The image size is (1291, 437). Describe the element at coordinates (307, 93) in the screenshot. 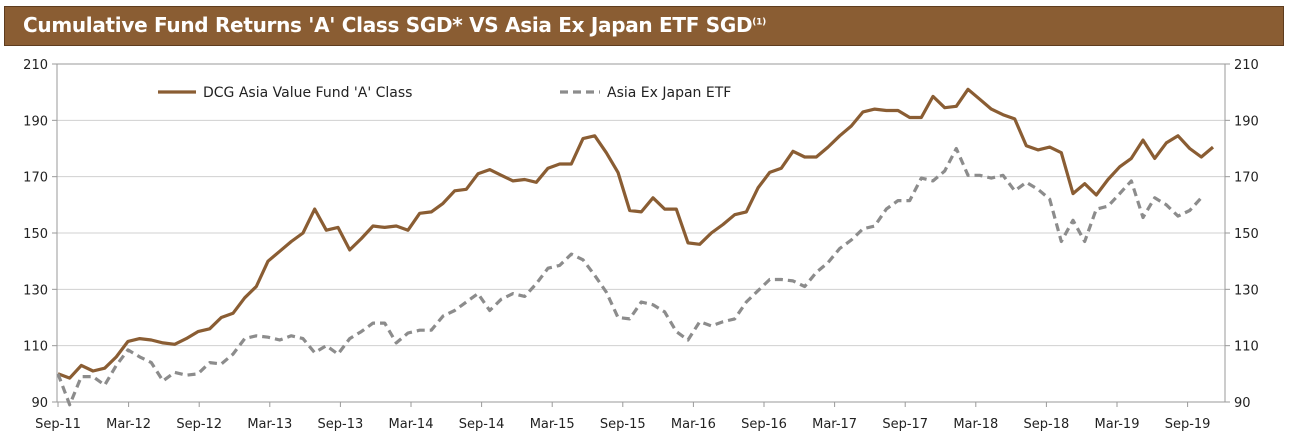

I see `legend-label-fund: DCG Asia Value Fund 'A' Class` at that location.